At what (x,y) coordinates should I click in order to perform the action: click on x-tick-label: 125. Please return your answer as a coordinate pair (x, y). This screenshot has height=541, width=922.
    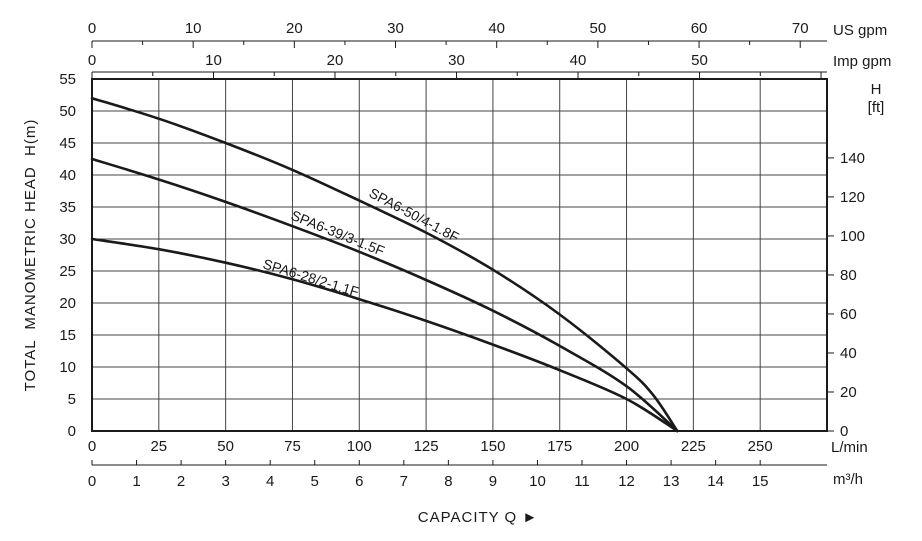
    Looking at the image, I should click on (426, 446).